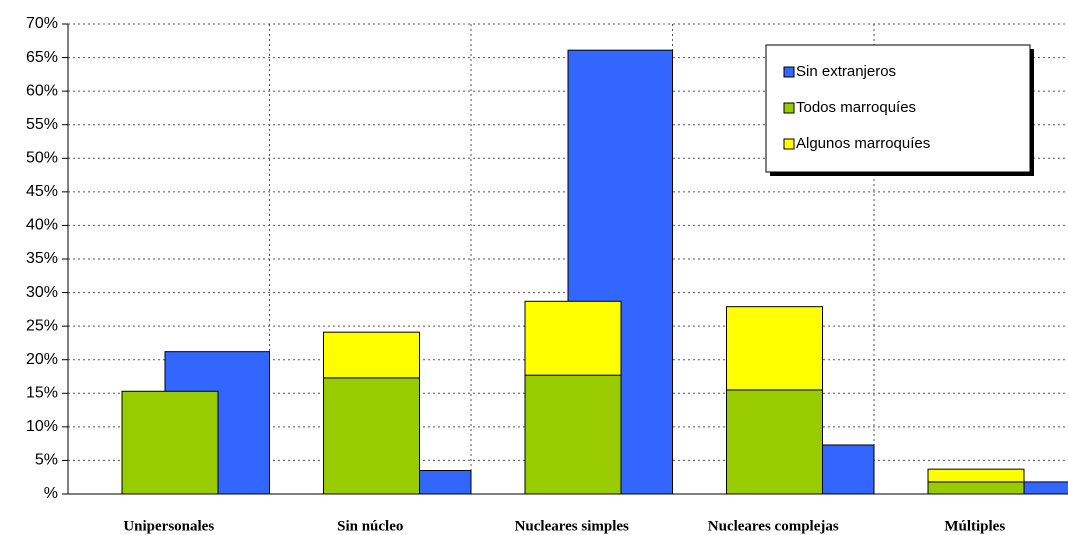 This screenshot has height=535, width=1068. I want to click on legend-label: Todos marroquíes, so click(856, 107).